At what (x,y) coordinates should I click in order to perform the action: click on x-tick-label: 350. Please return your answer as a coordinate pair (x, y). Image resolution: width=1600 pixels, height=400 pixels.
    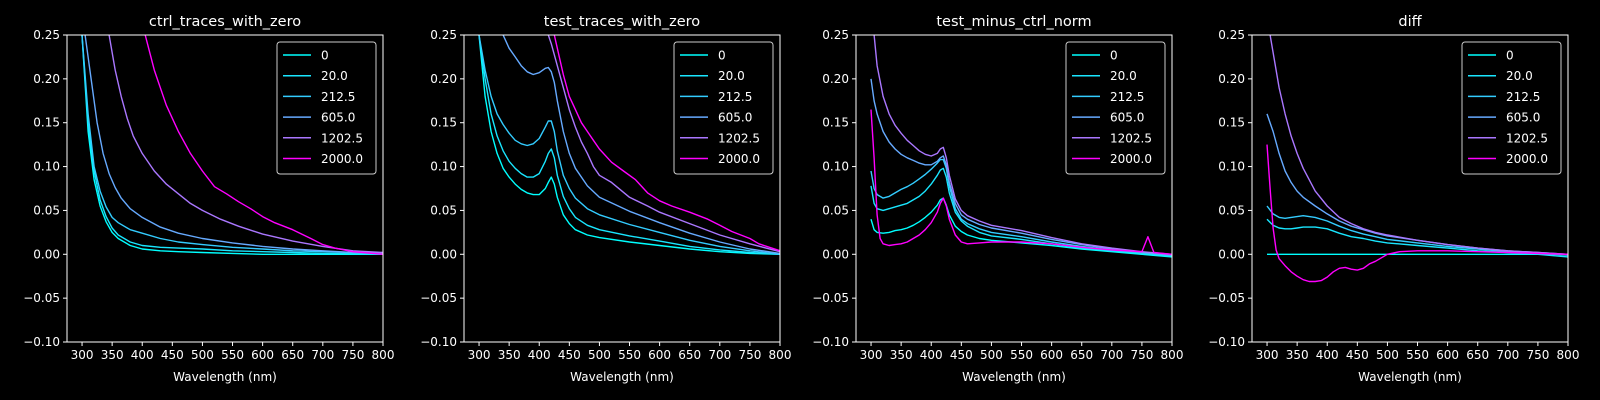
    Looking at the image, I should click on (112, 355).